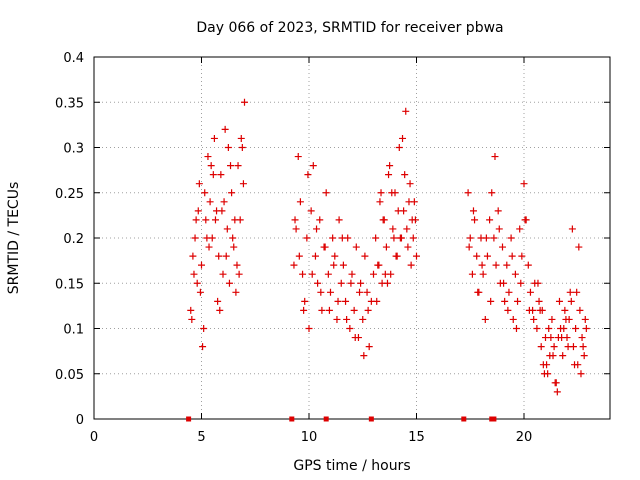  I want to click on x-tick-label: 10, so click(309, 437).